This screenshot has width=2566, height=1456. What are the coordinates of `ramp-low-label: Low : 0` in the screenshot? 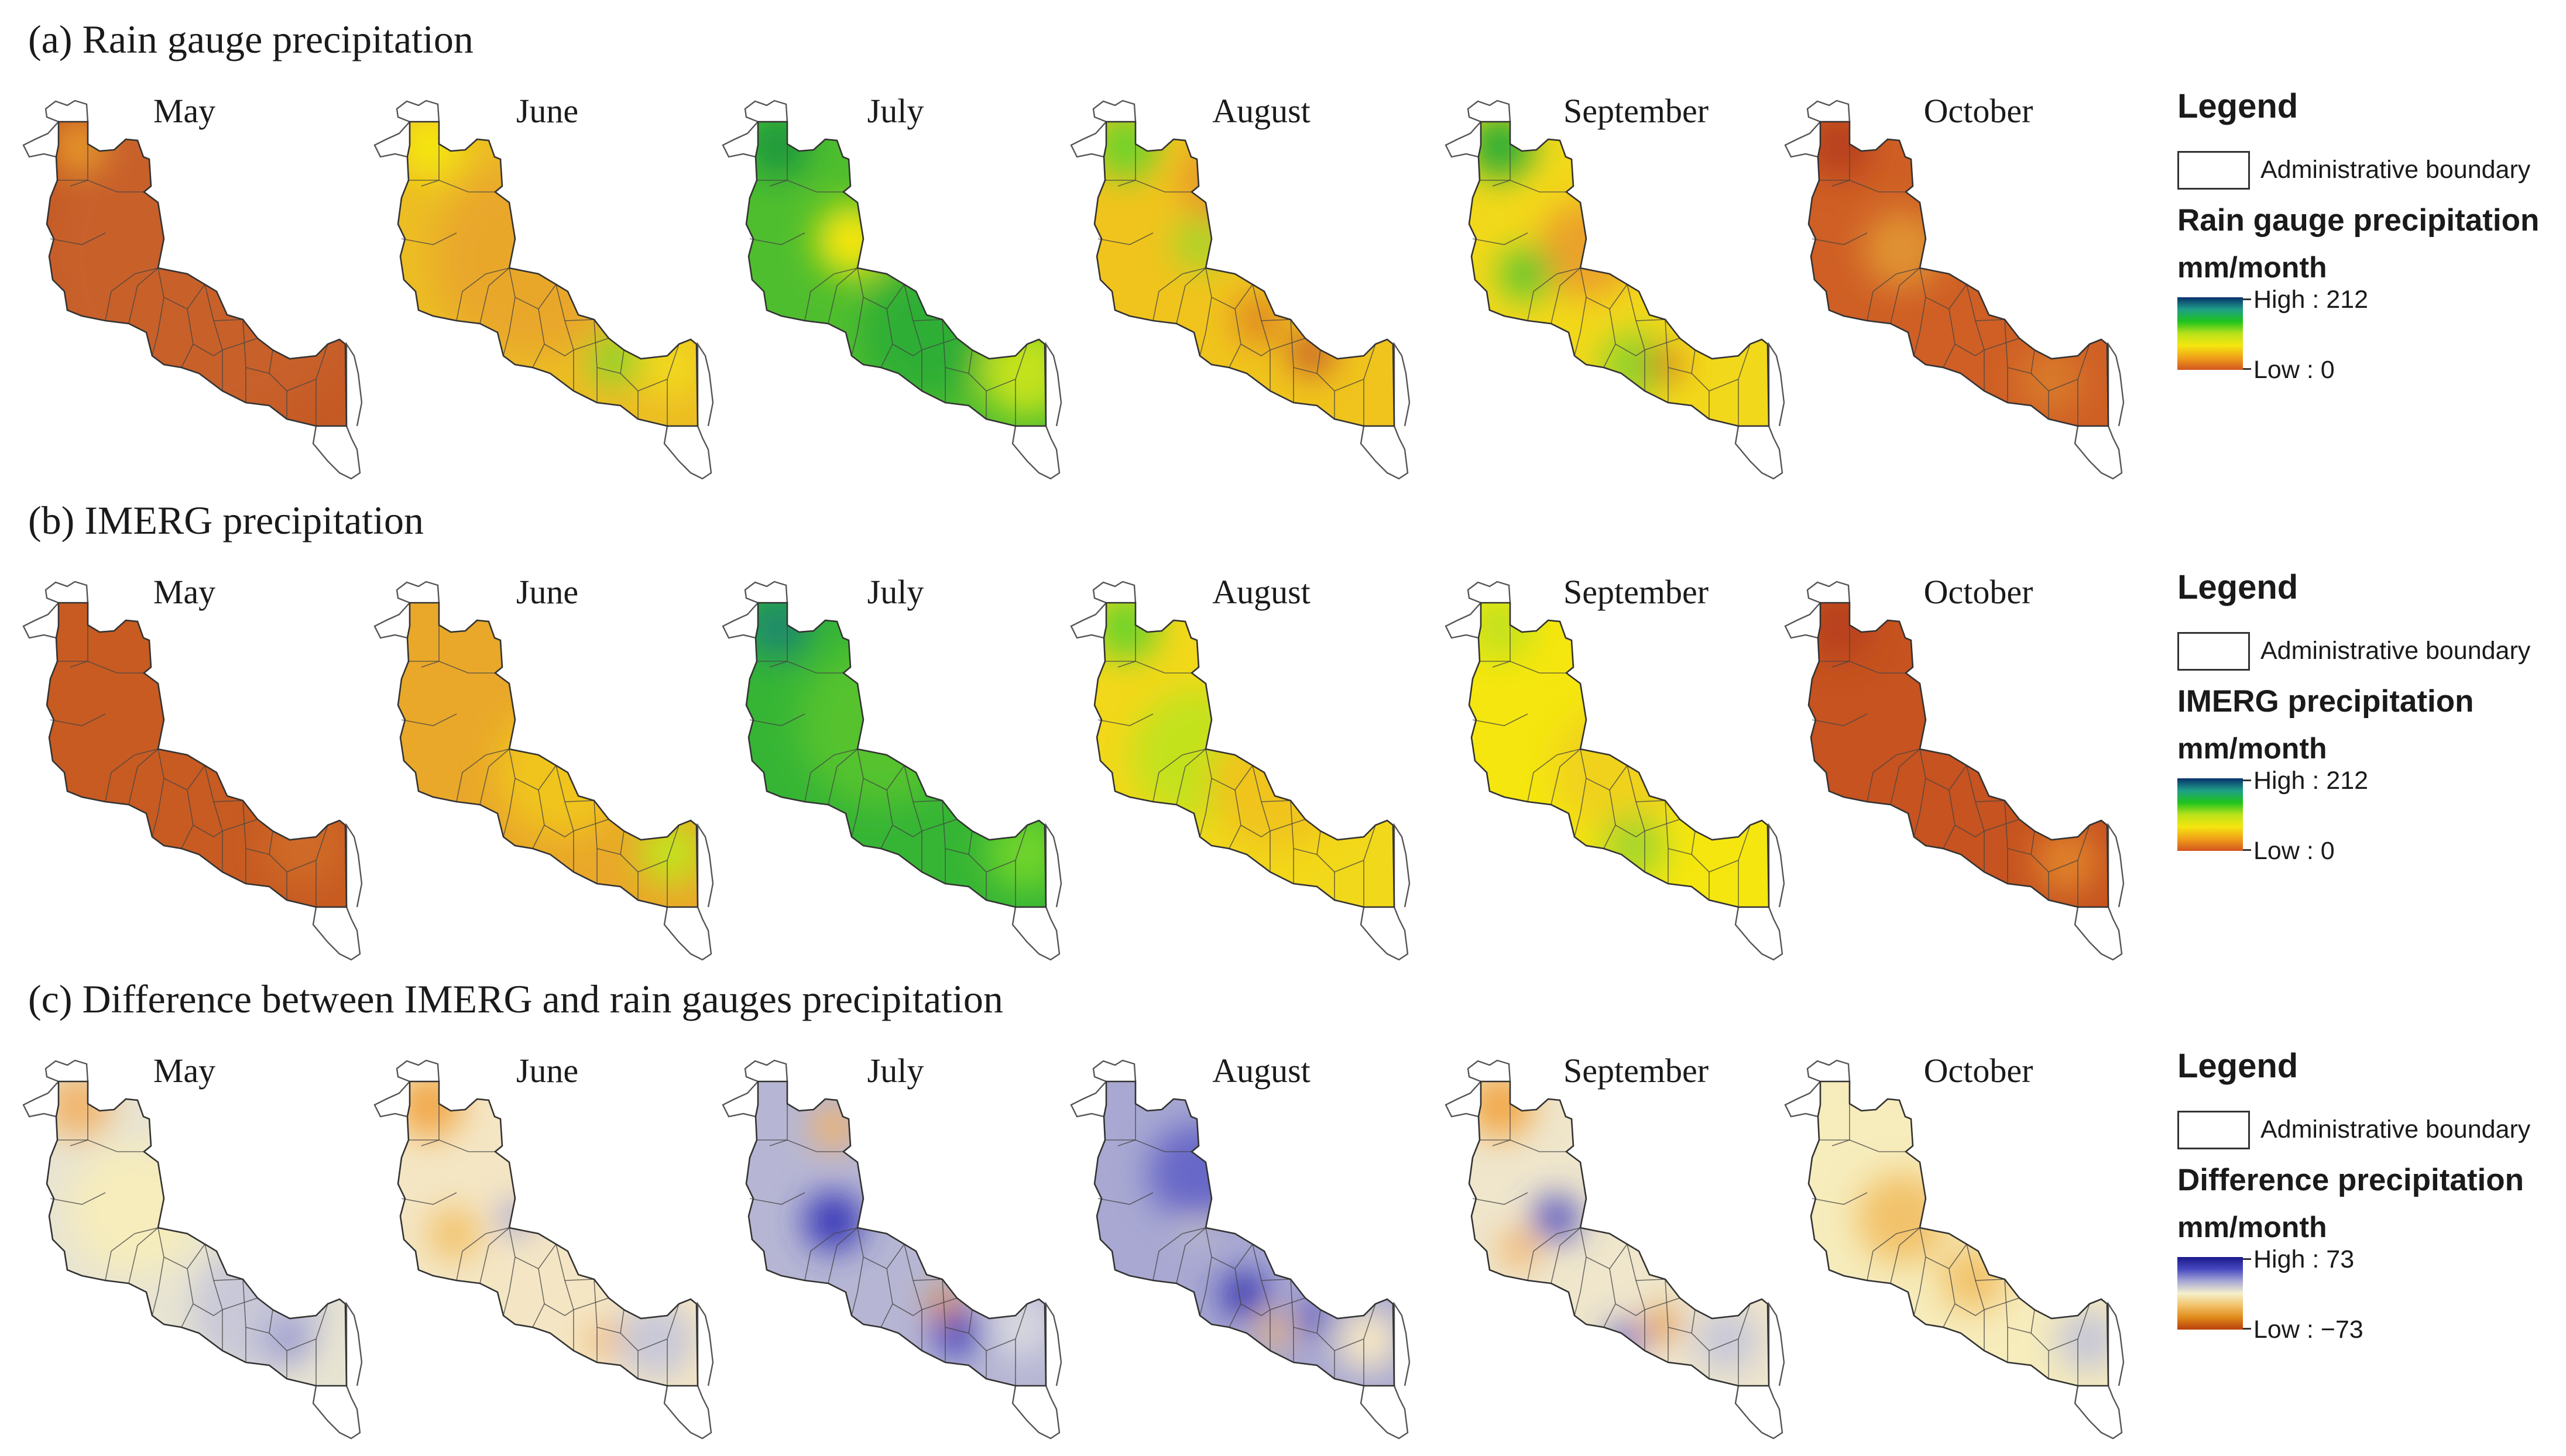 It's located at (2294, 370).